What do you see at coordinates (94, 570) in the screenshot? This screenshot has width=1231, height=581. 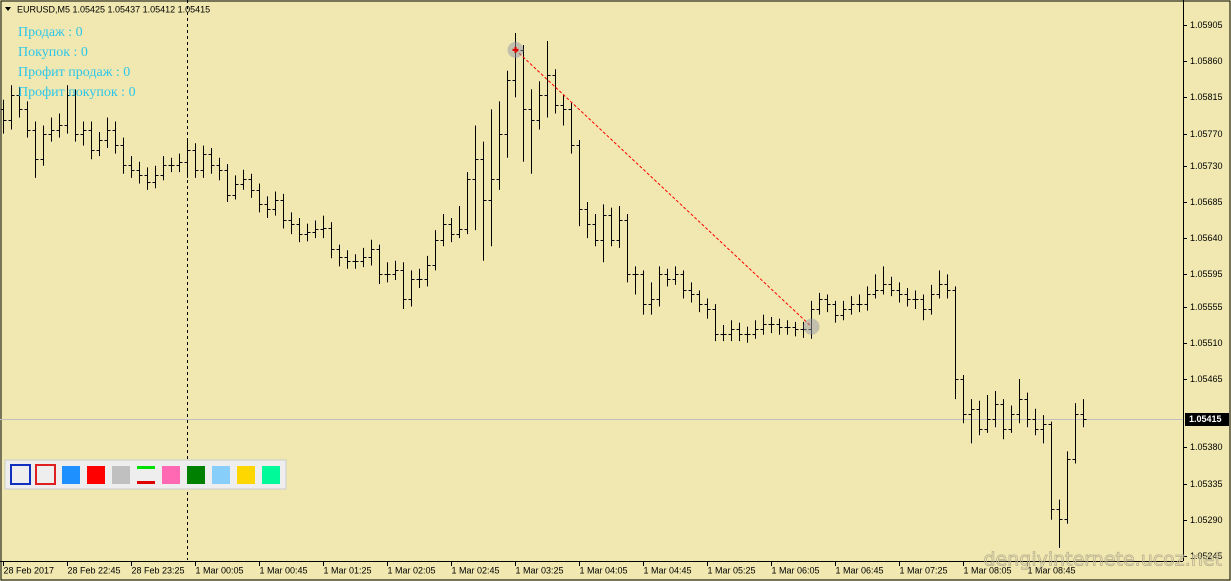 I see `x-tick-label: 28 Feb 22:45` at bounding box center [94, 570].